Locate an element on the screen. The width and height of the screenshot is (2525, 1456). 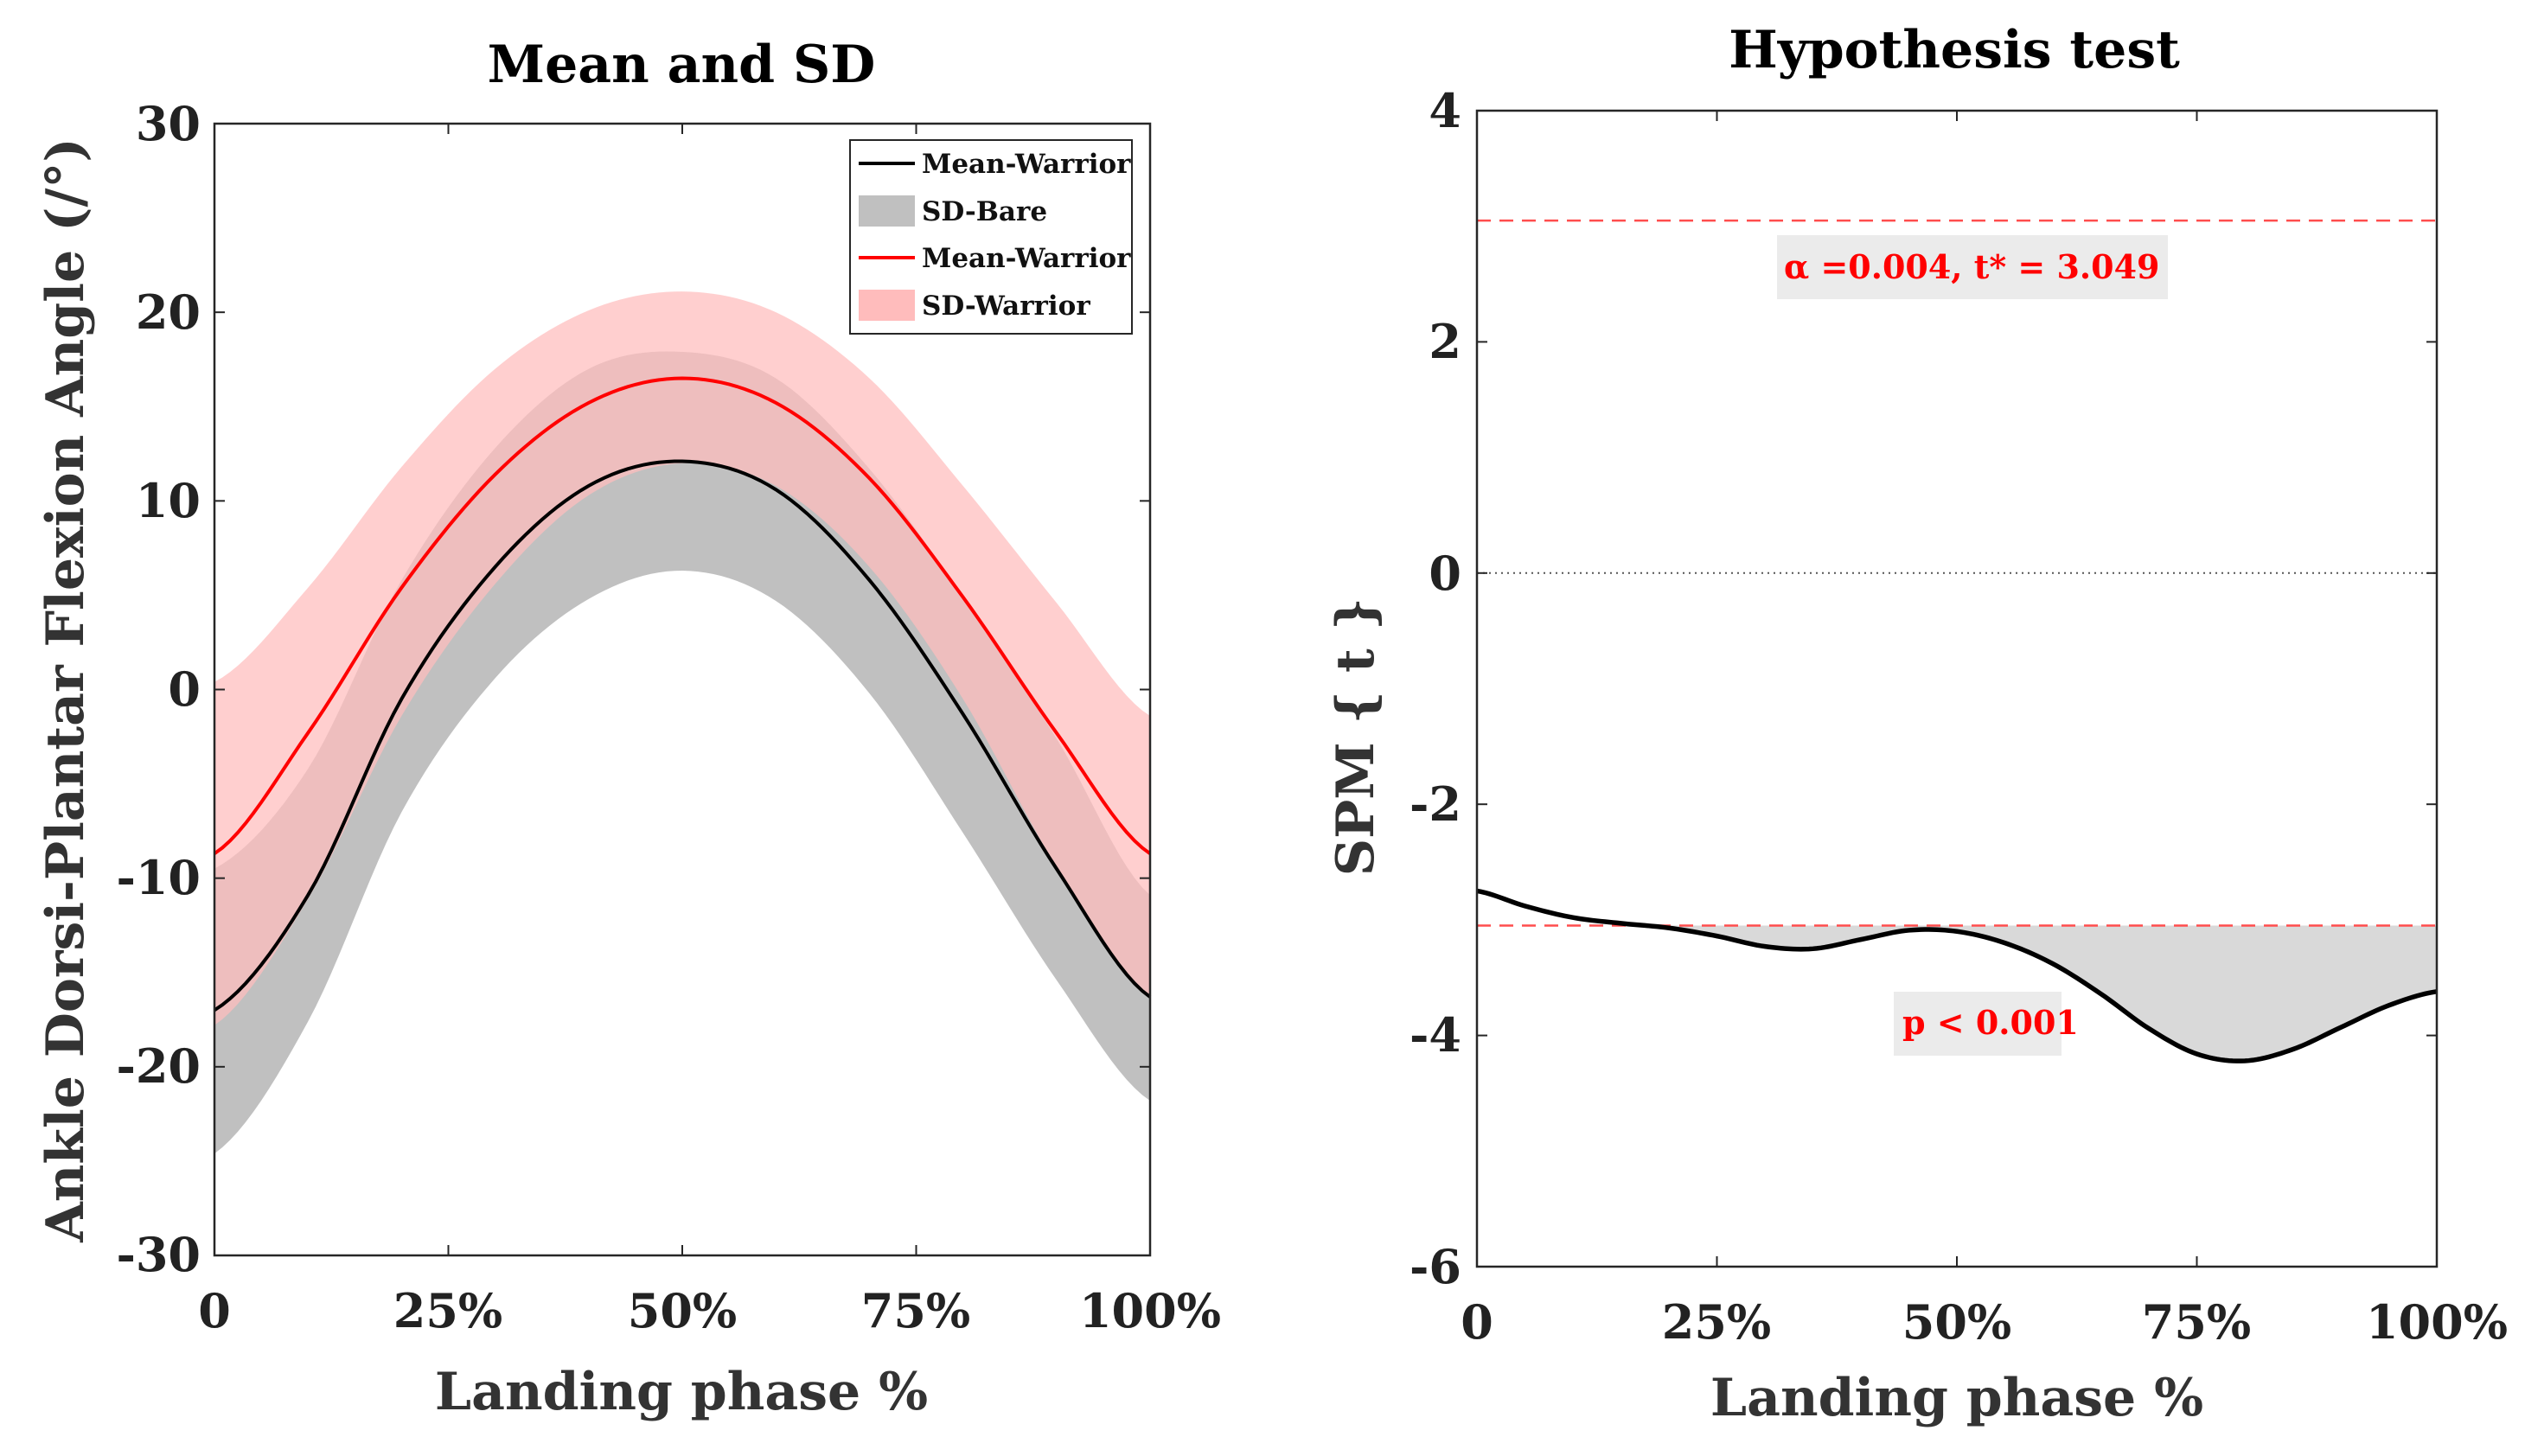
left-x-axis-label: Landing phase % is located at coordinates (681, 1392).